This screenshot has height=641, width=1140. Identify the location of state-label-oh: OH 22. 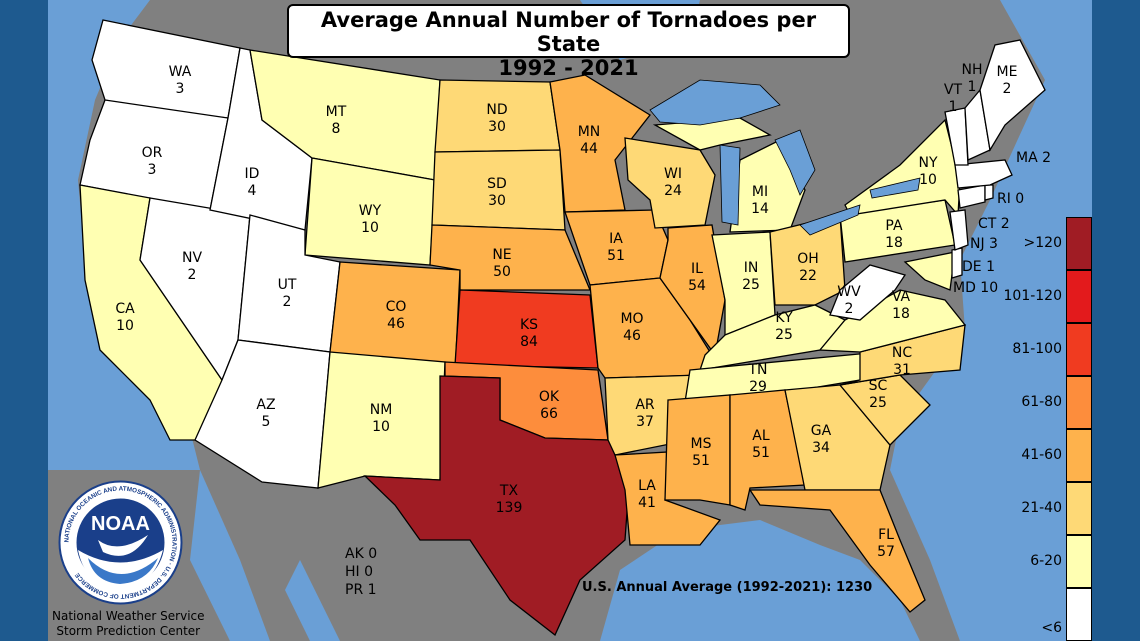
(808, 268).